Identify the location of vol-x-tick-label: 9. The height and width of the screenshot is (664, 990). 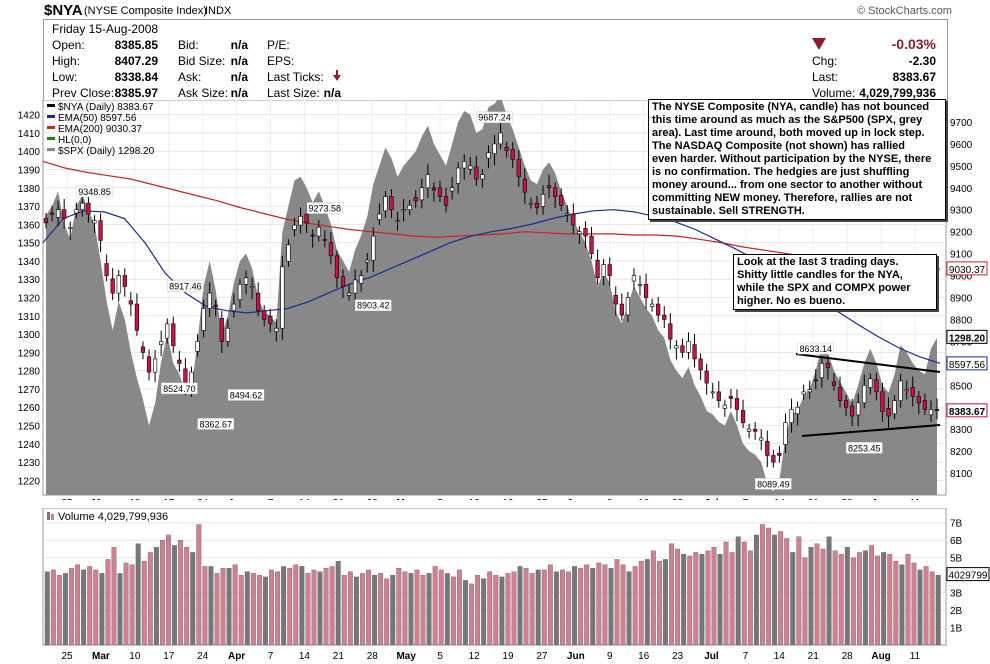
(610, 656).